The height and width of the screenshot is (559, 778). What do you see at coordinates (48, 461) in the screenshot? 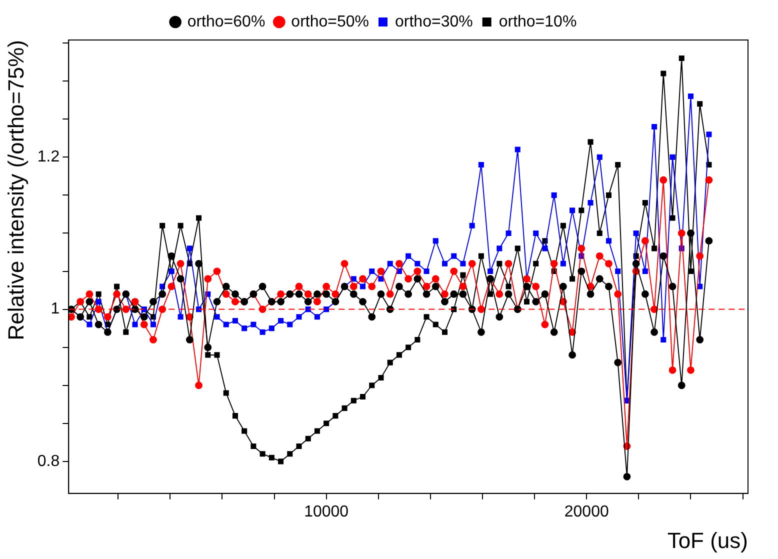
I see `y-tick-label: 0.8` at bounding box center [48, 461].